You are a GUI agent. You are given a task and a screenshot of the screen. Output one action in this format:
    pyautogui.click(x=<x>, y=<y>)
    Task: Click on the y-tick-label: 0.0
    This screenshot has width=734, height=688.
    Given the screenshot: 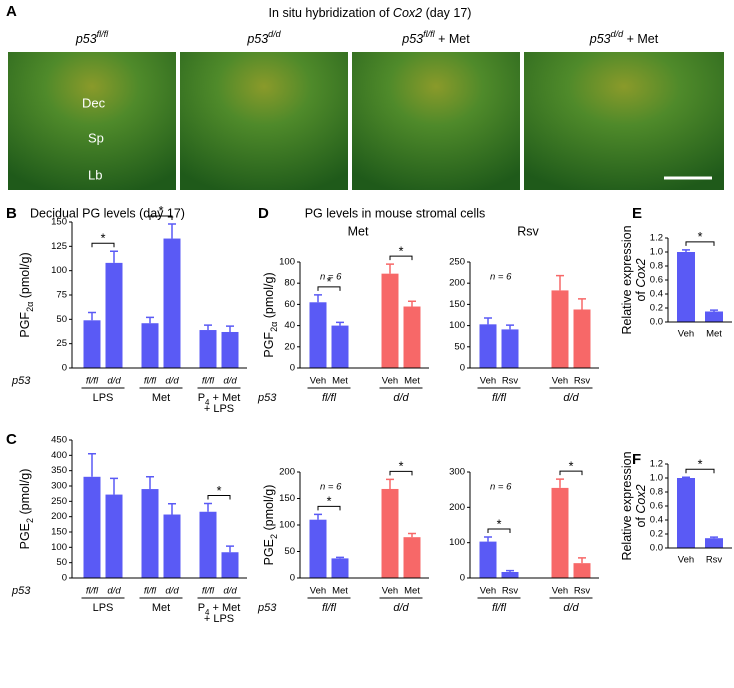 What is the action you would take?
    pyautogui.click(x=656, y=548)
    